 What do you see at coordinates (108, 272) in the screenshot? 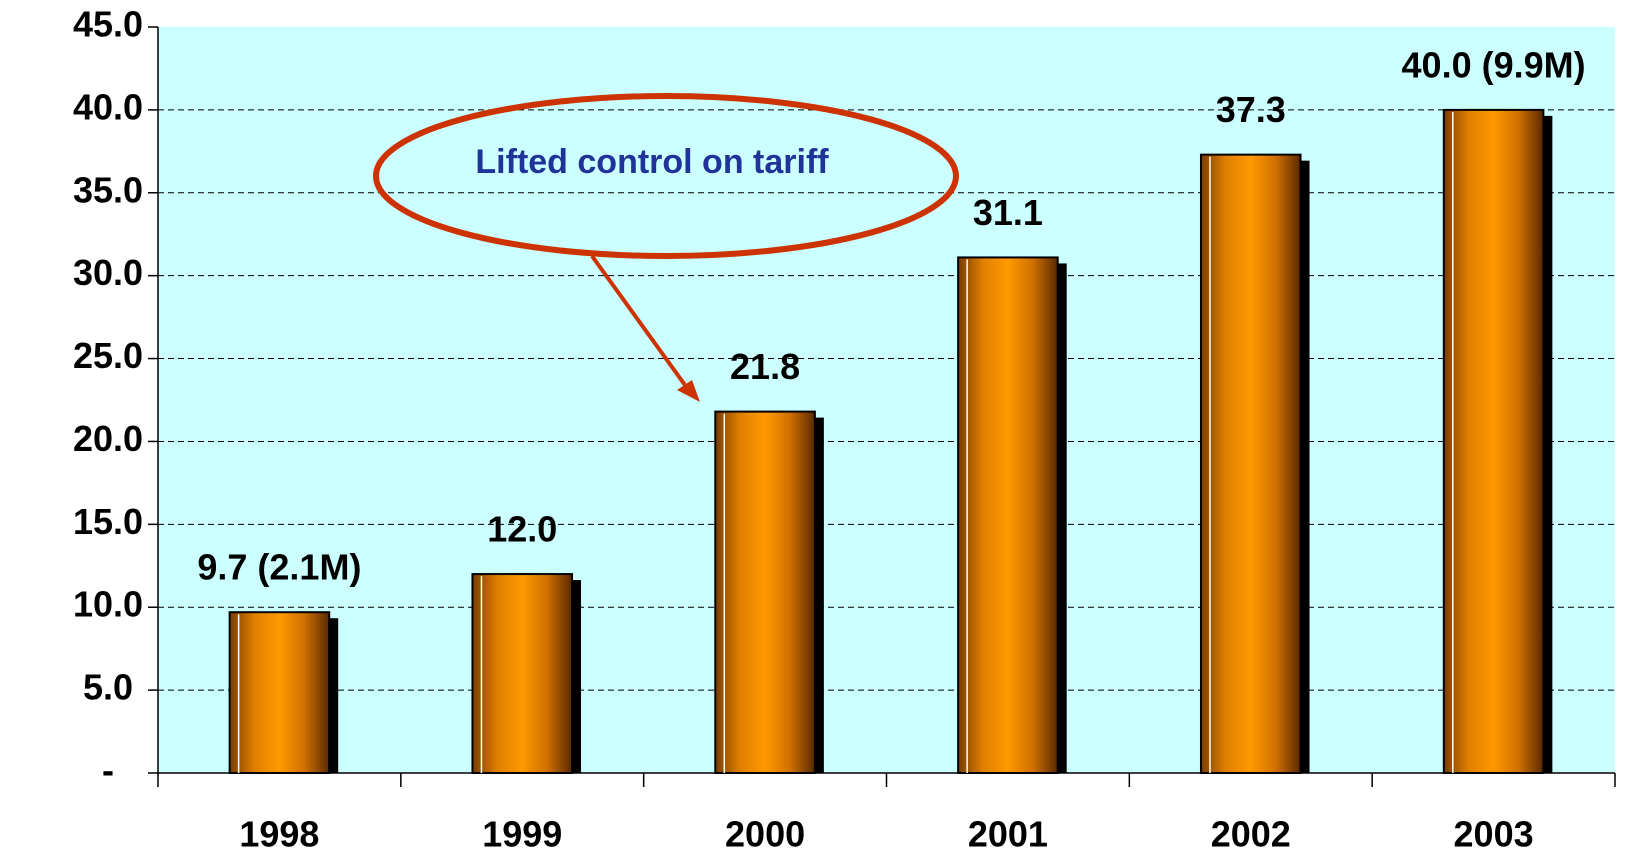
I see `y-tick-label: 30.0` at bounding box center [108, 272].